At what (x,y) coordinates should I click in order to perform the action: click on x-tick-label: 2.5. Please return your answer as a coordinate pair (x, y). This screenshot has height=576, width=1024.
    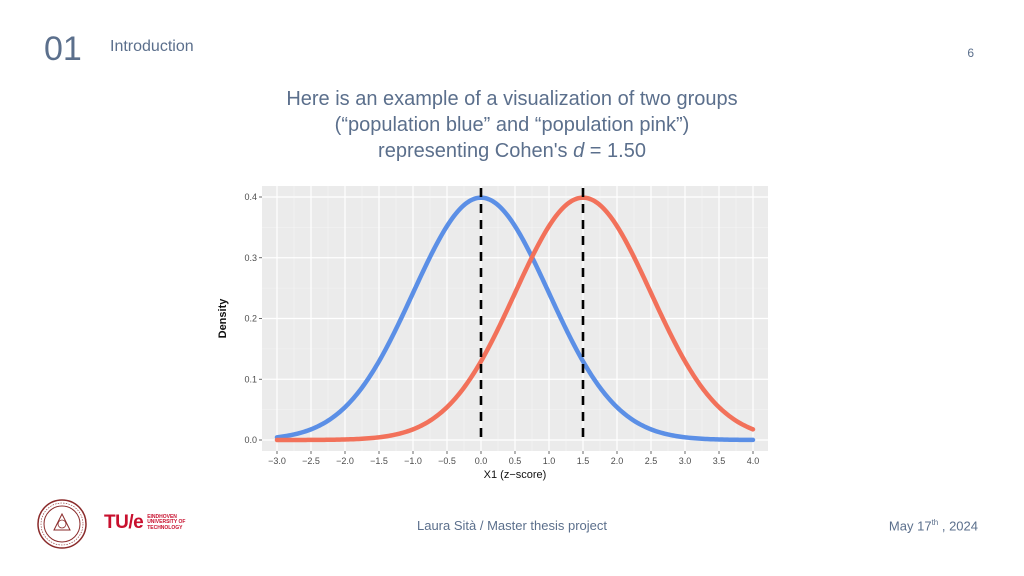
    Looking at the image, I should click on (651, 461).